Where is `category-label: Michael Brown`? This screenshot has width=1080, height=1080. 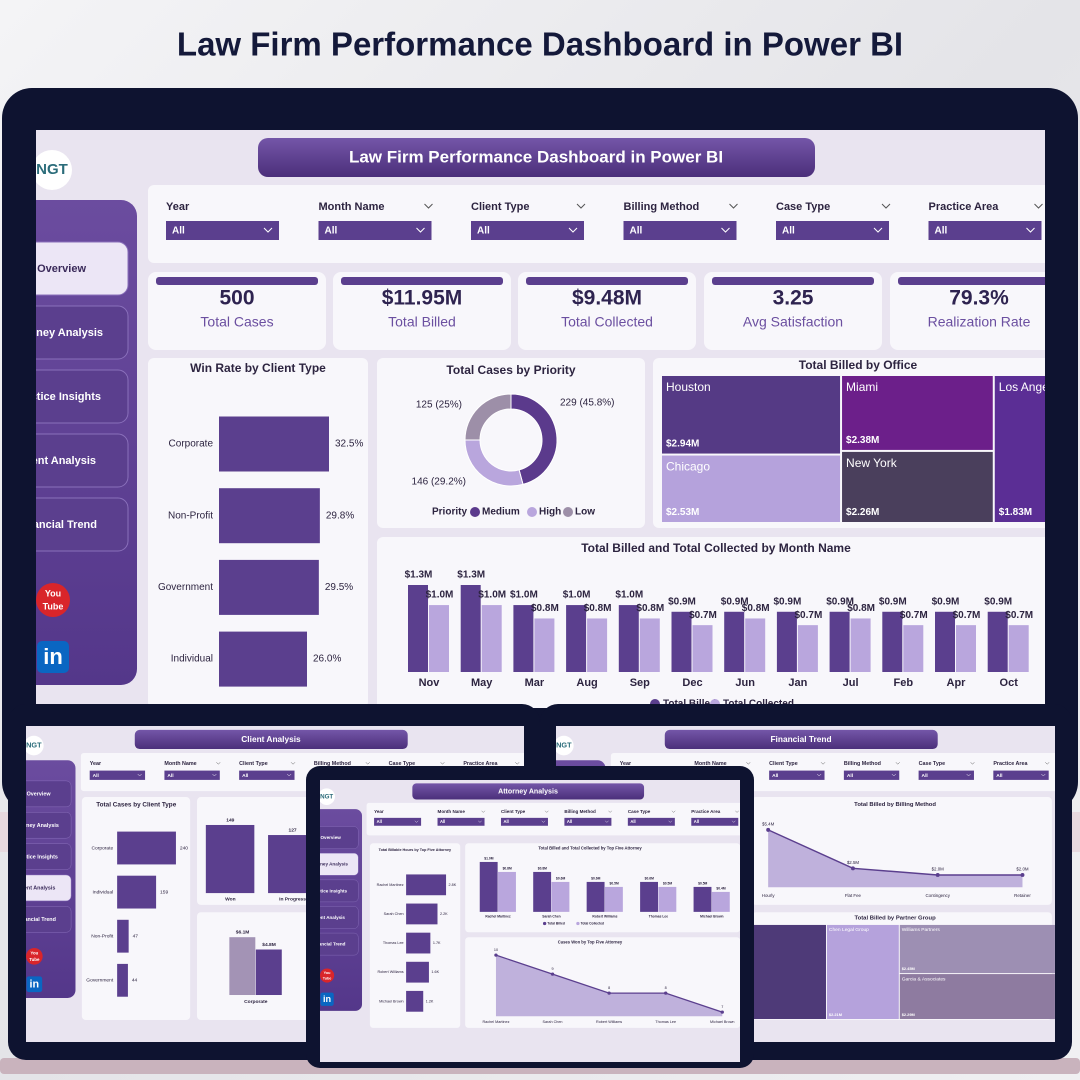 category-label: Michael Brown is located at coordinates (391, 1001).